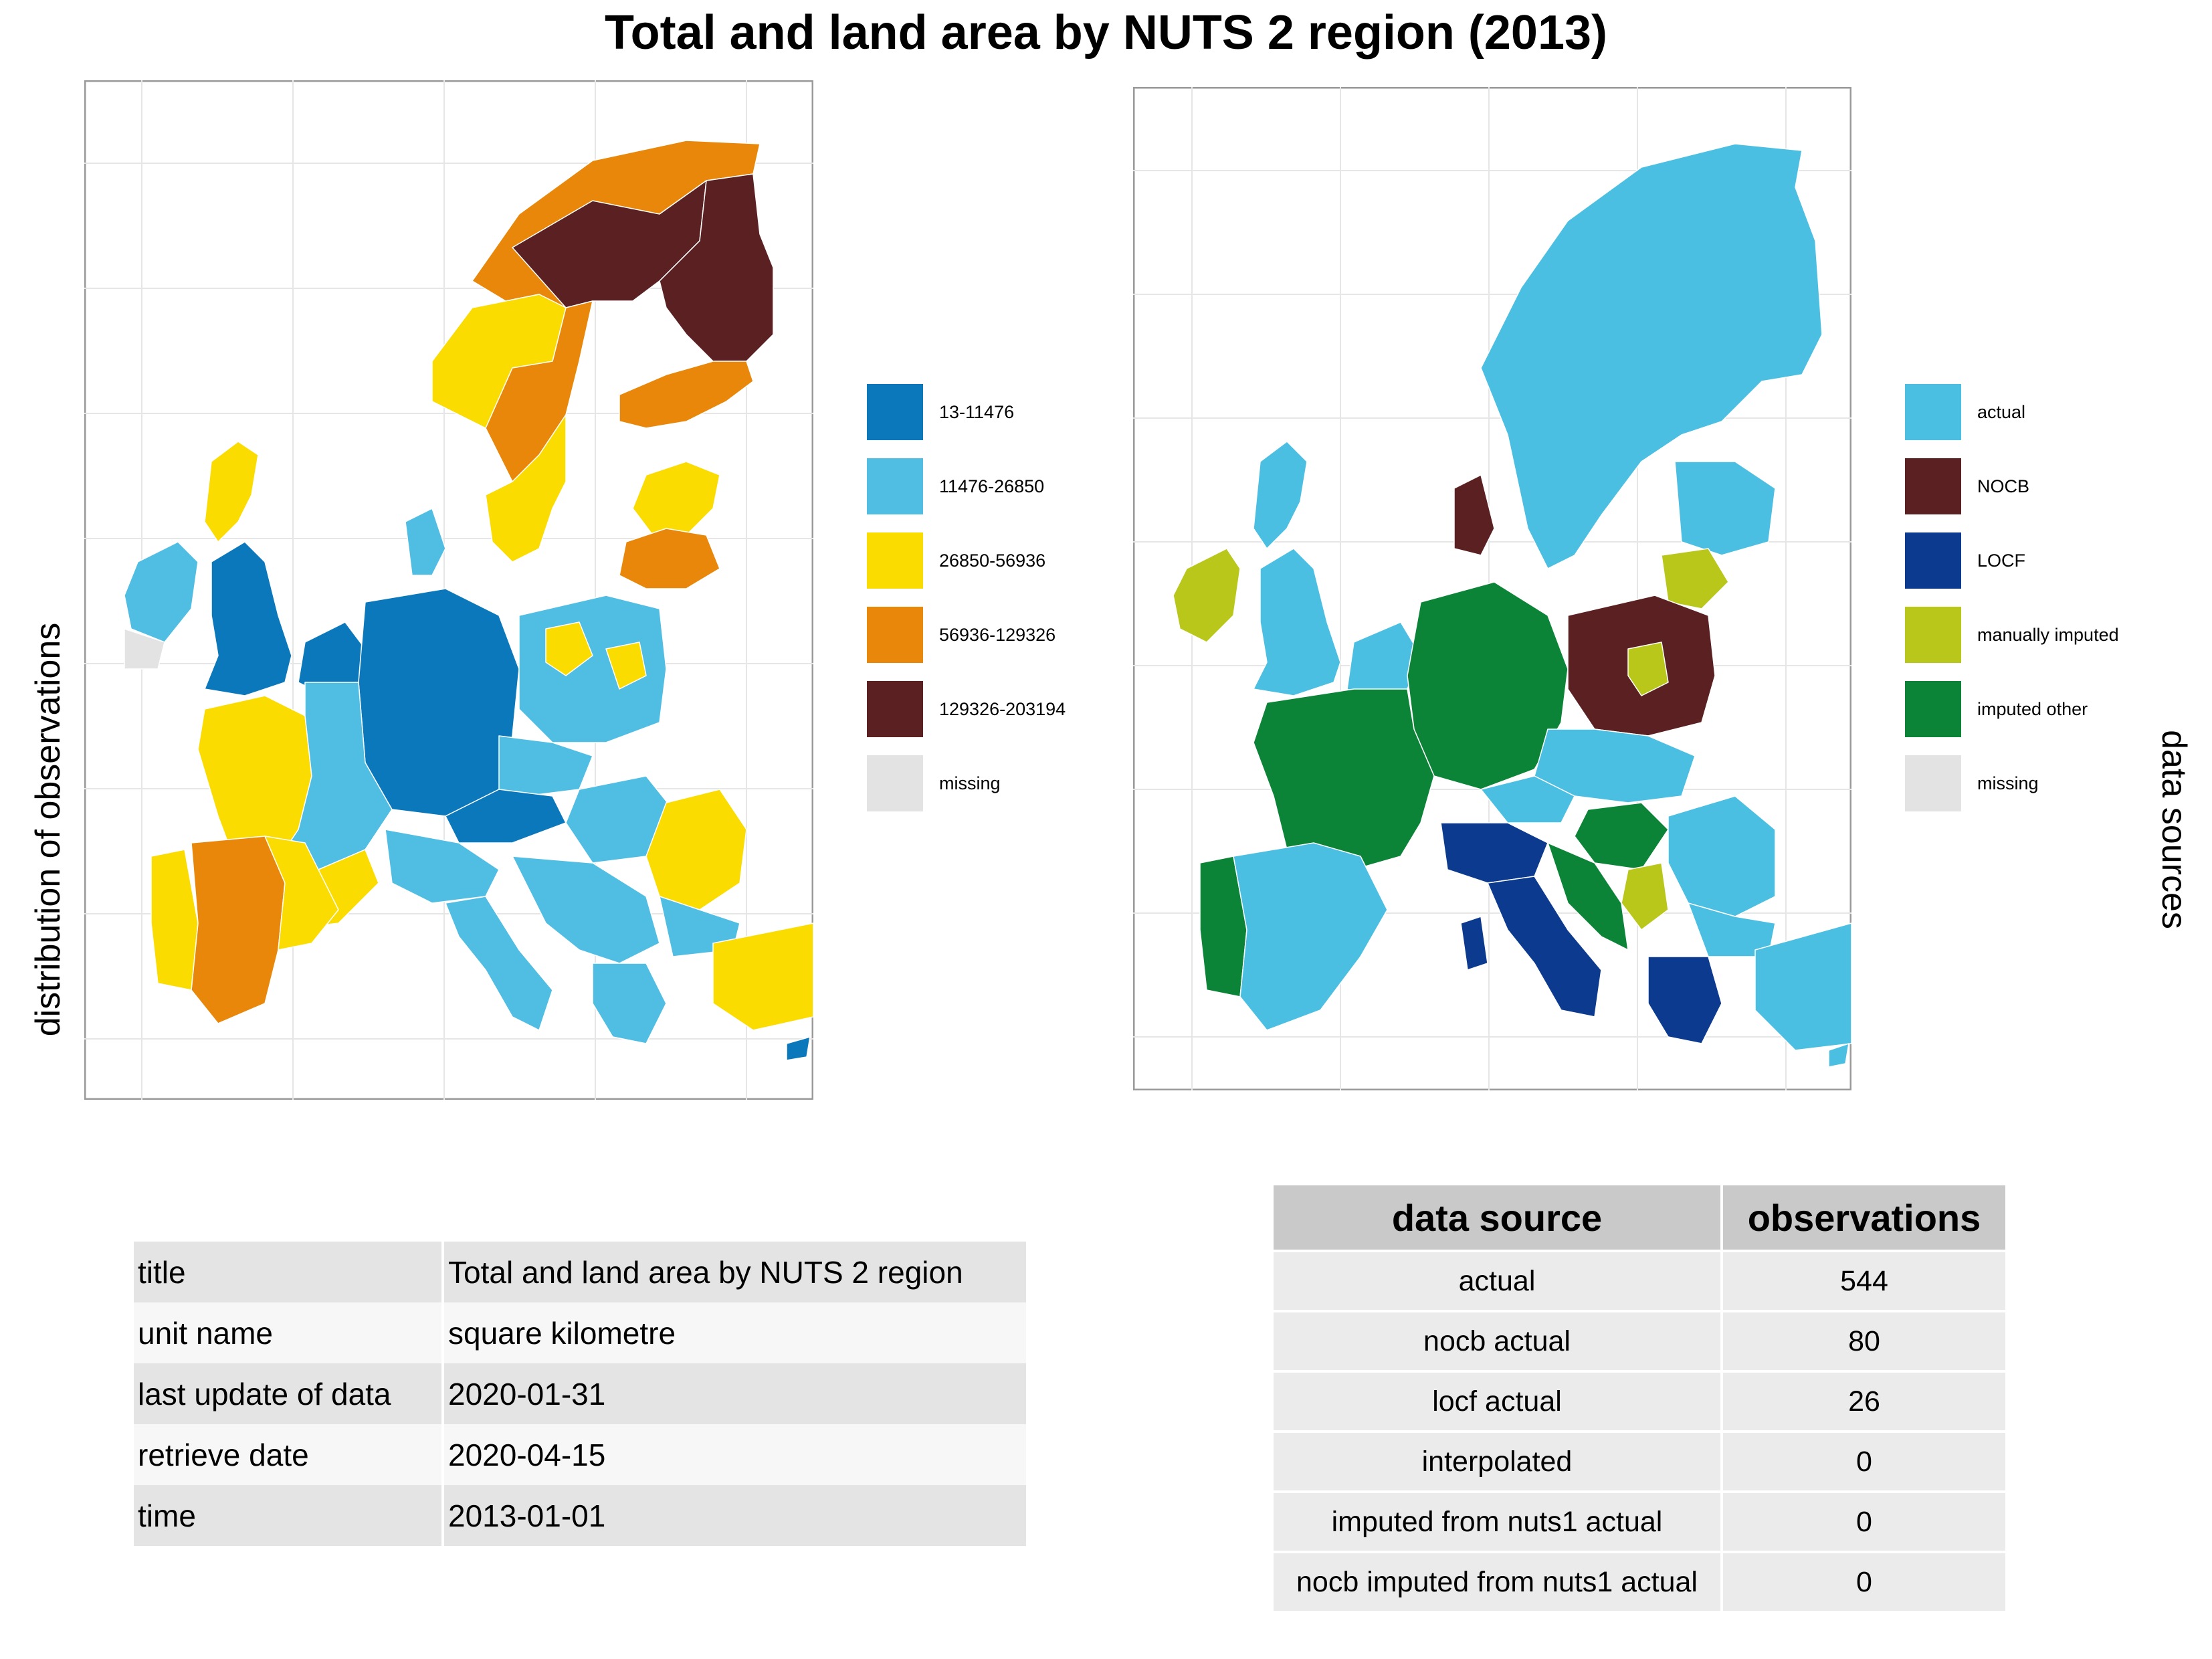 This screenshot has width=2212, height=1659. What do you see at coordinates (48, 829) in the screenshot?
I see `left-axis-label: distribution of observations` at bounding box center [48, 829].